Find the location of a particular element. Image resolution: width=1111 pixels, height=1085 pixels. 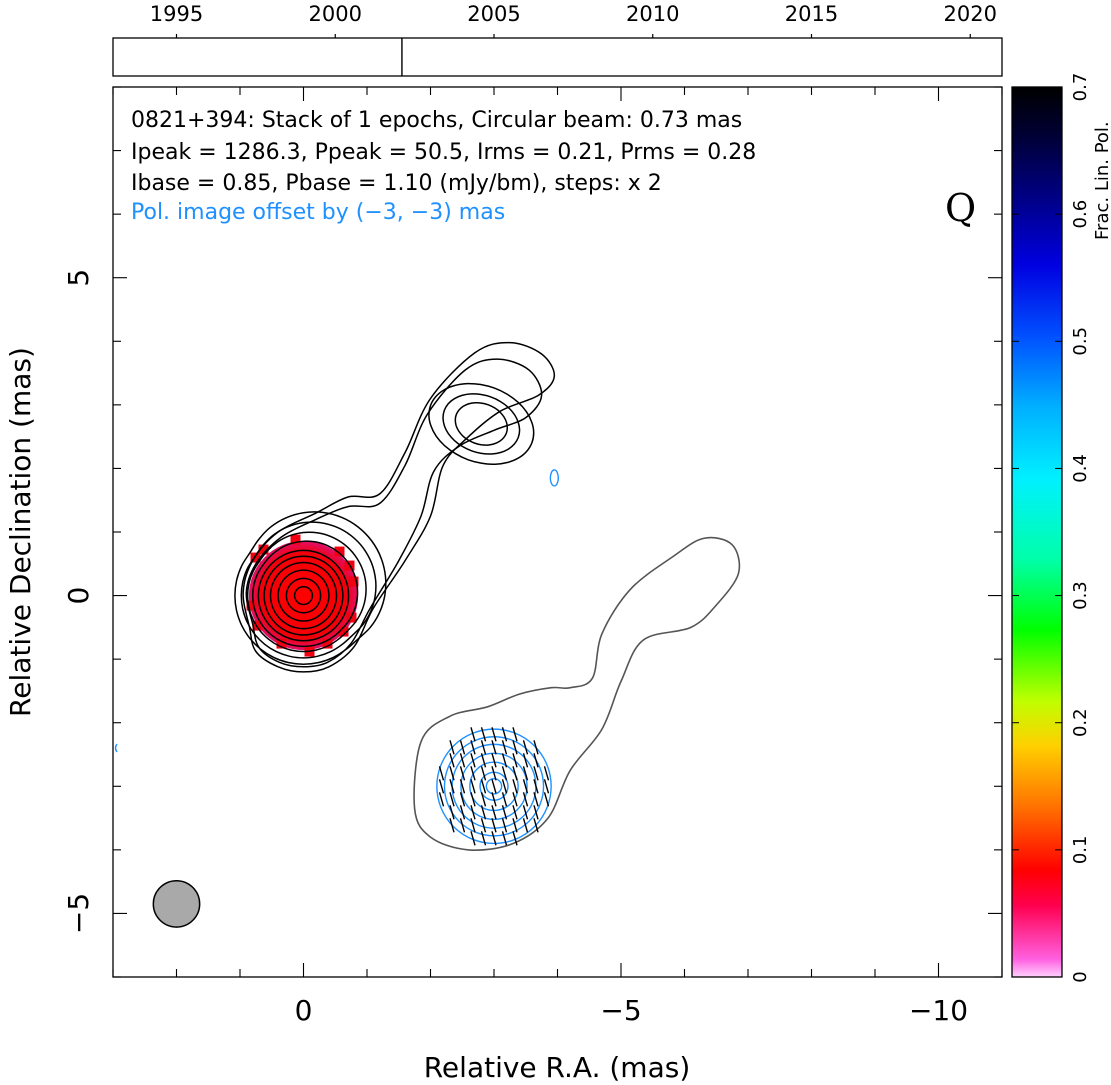

timeline-tick-label: 2010 is located at coordinates (652, 14).